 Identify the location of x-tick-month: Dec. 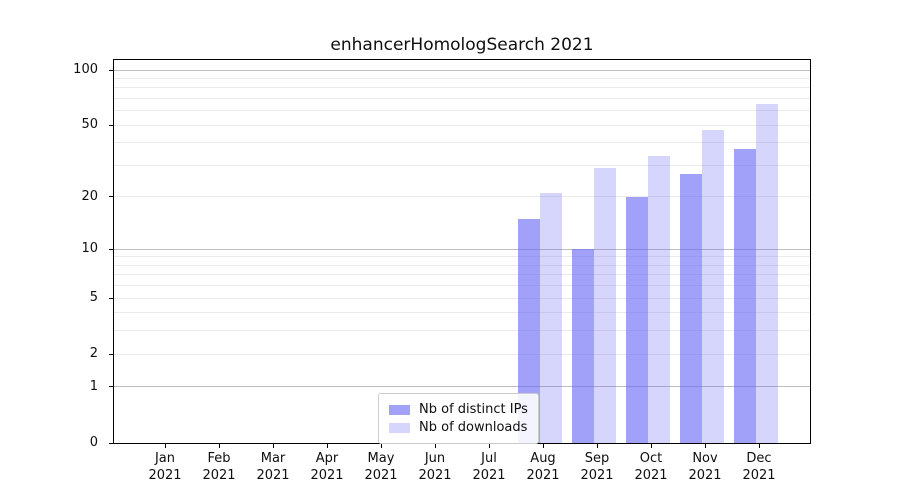
(759, 458).